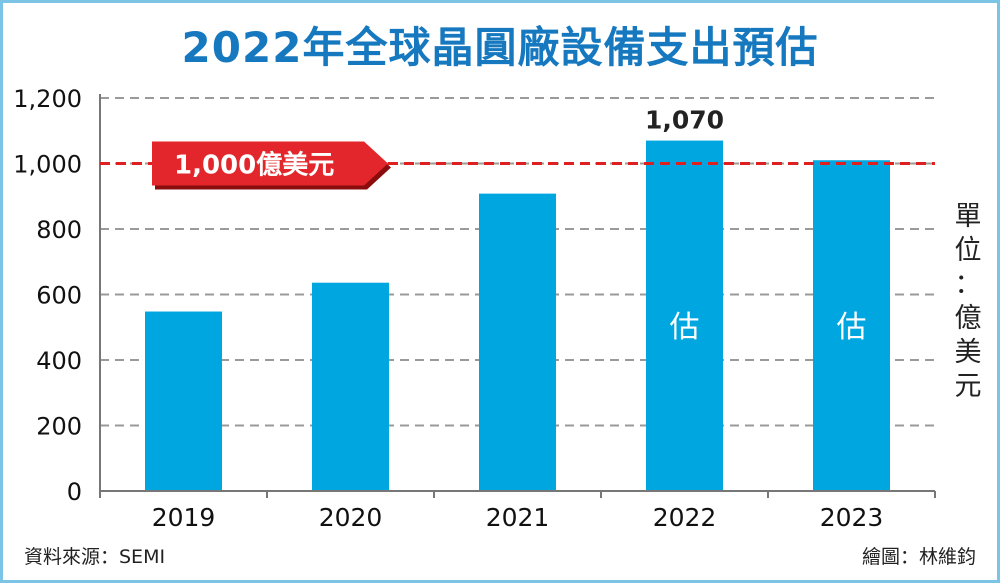 The image size is (1000, 583). Describe the element at coordinates (968, 301) in the screenshot. I see `unit-label: 單 位 ： 億 美 元` at that location.